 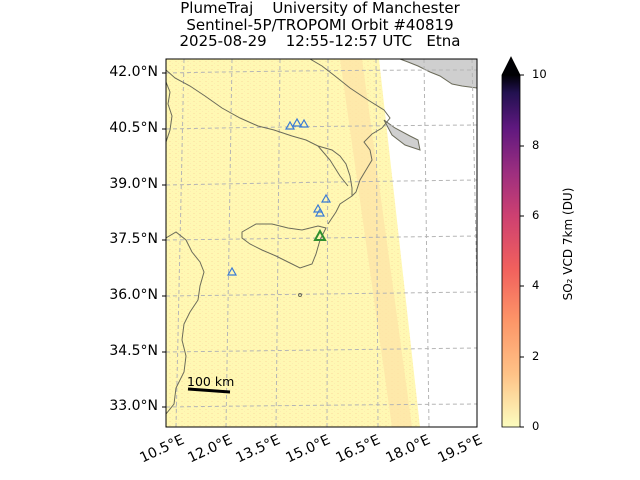 What do you see at coordinates (133, 239) in the screenshot?
I see `lat-tick-label: 37.5°N` at bounding box center [133, 239].